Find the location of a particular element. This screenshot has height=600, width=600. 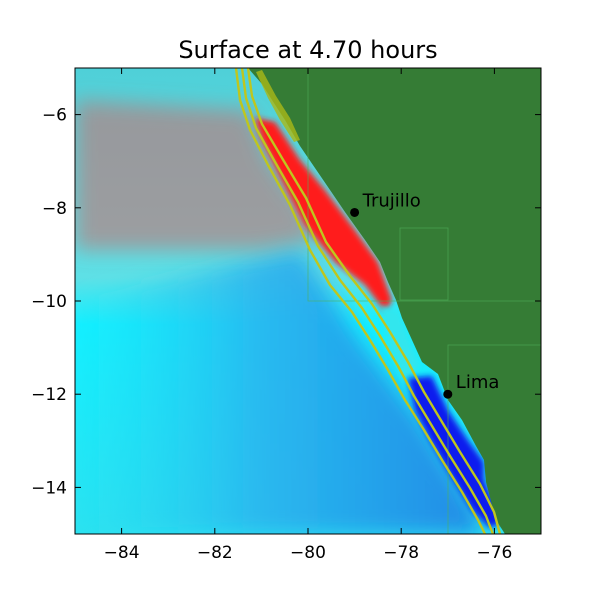

city-label: Lima is located at coordinates (478, 382).